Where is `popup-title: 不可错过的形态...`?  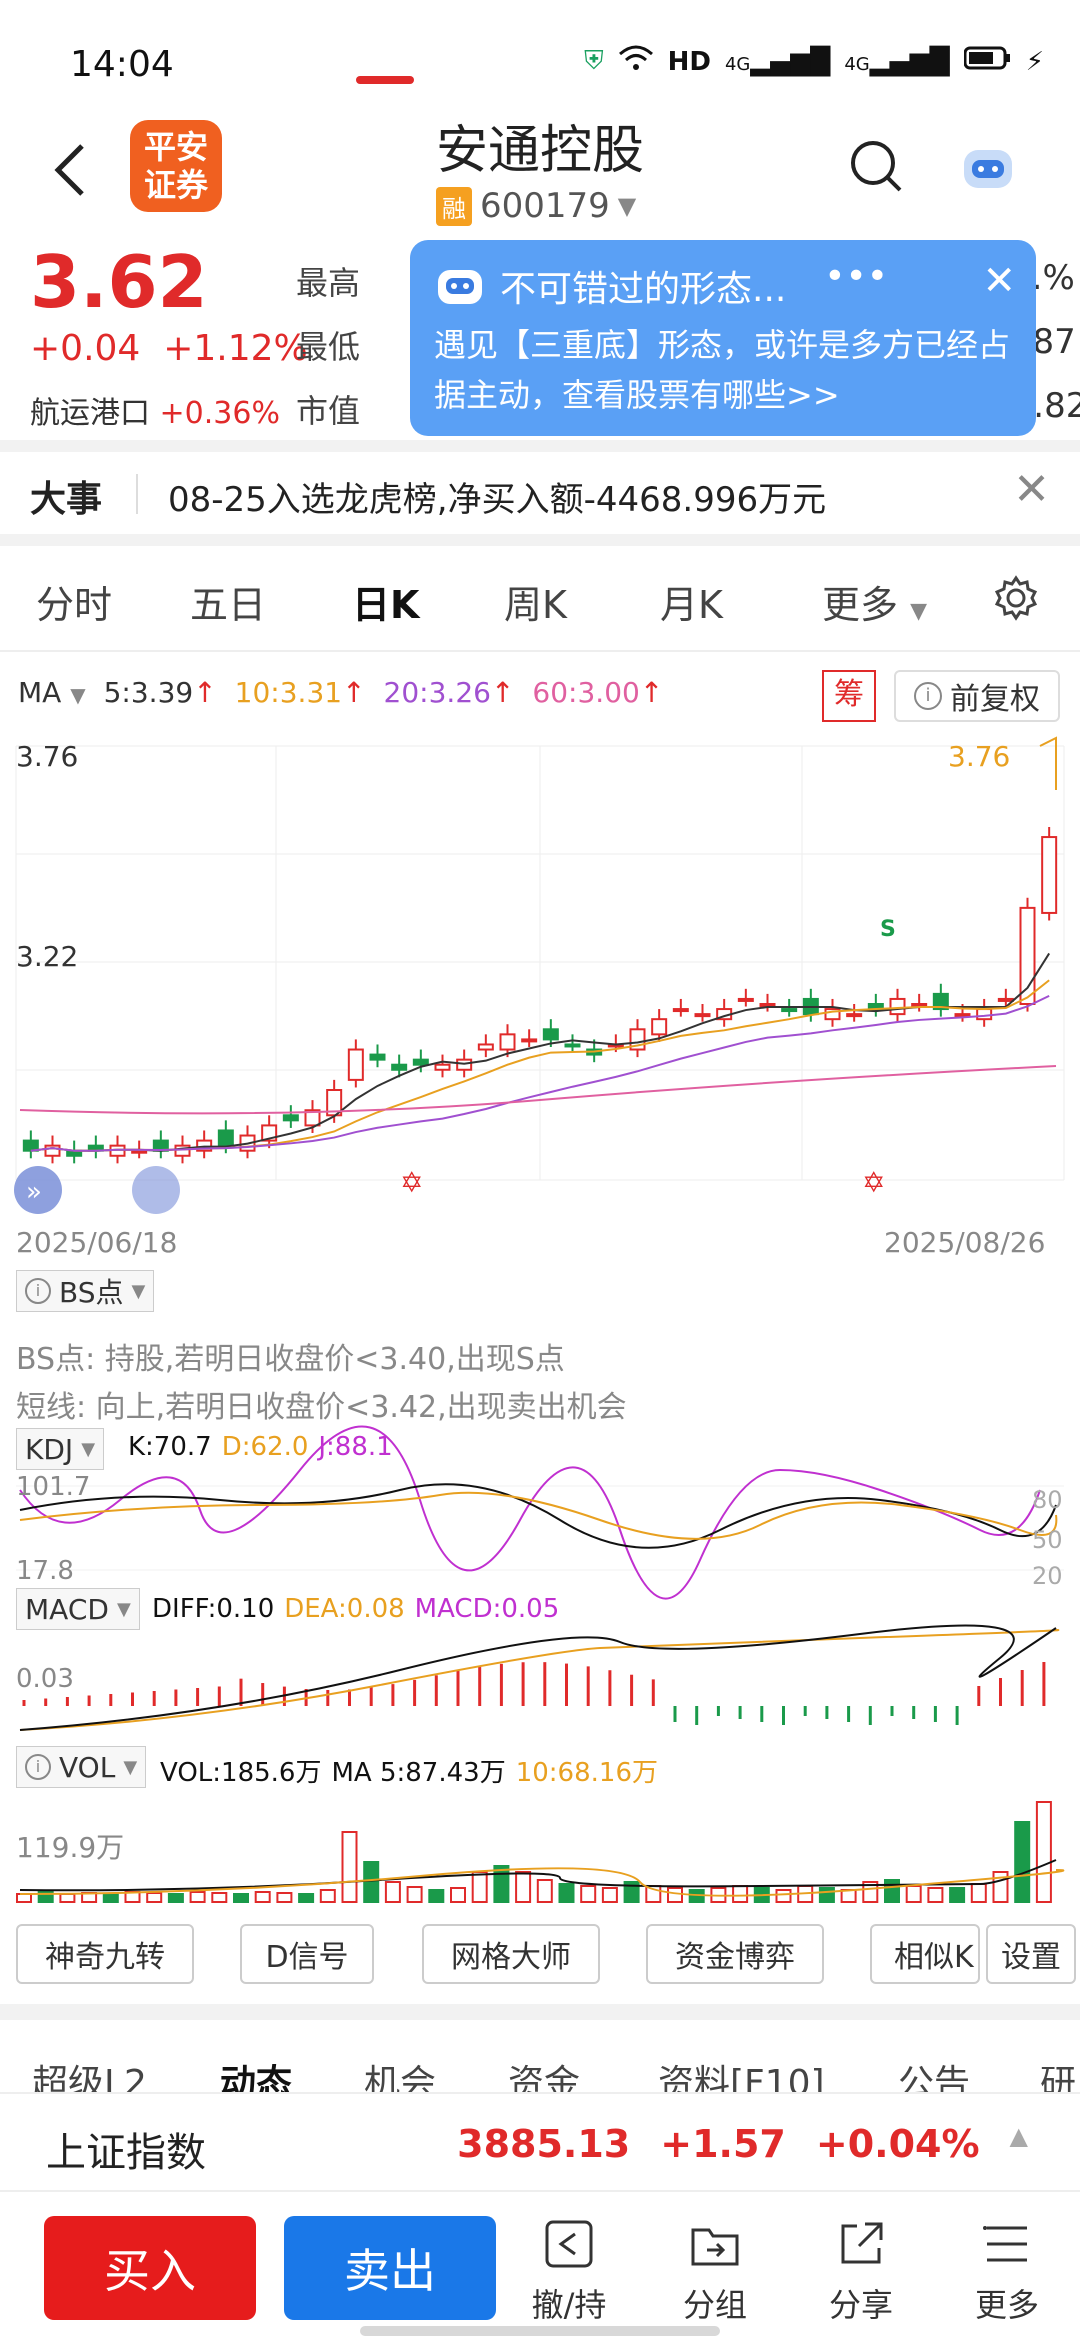
popup-title: 不可错过的形态... is located at coordinates (723, 286).